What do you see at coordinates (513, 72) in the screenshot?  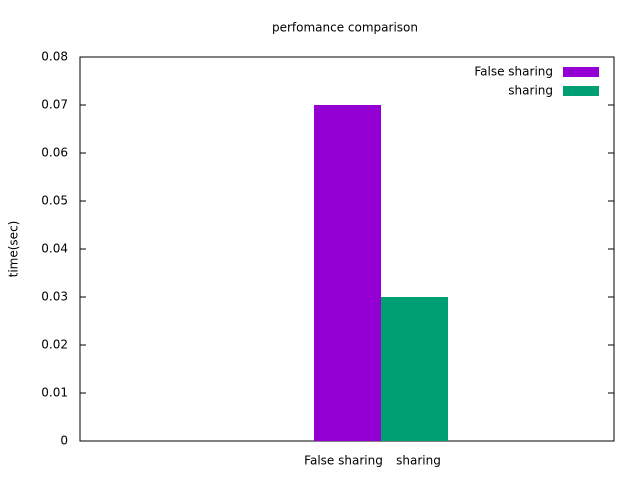 I see `legend-label: False sharing` at bounding box center [513, 72].